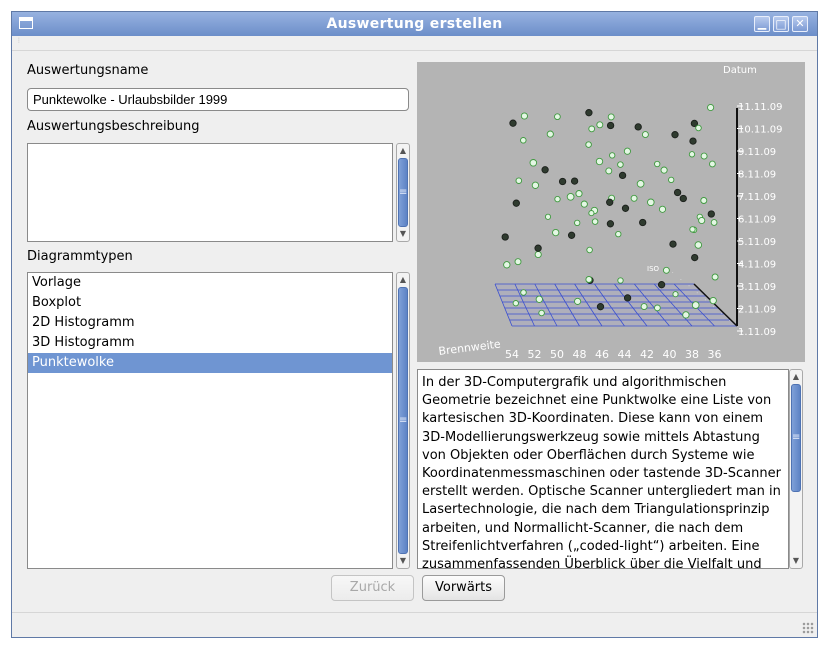 Image resolution: width=836 pixels, height=652 pixels. Describe the element at coordinates (83, 322) in the screenshot. I see `list-item: 2D Histogramm` at that location.